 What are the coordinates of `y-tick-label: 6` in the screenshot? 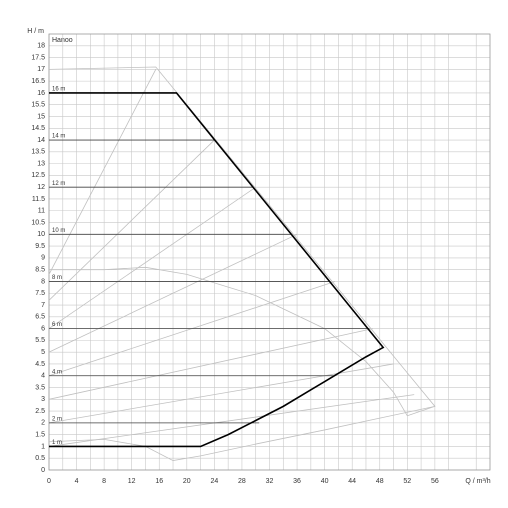 It's located at (43, 328).